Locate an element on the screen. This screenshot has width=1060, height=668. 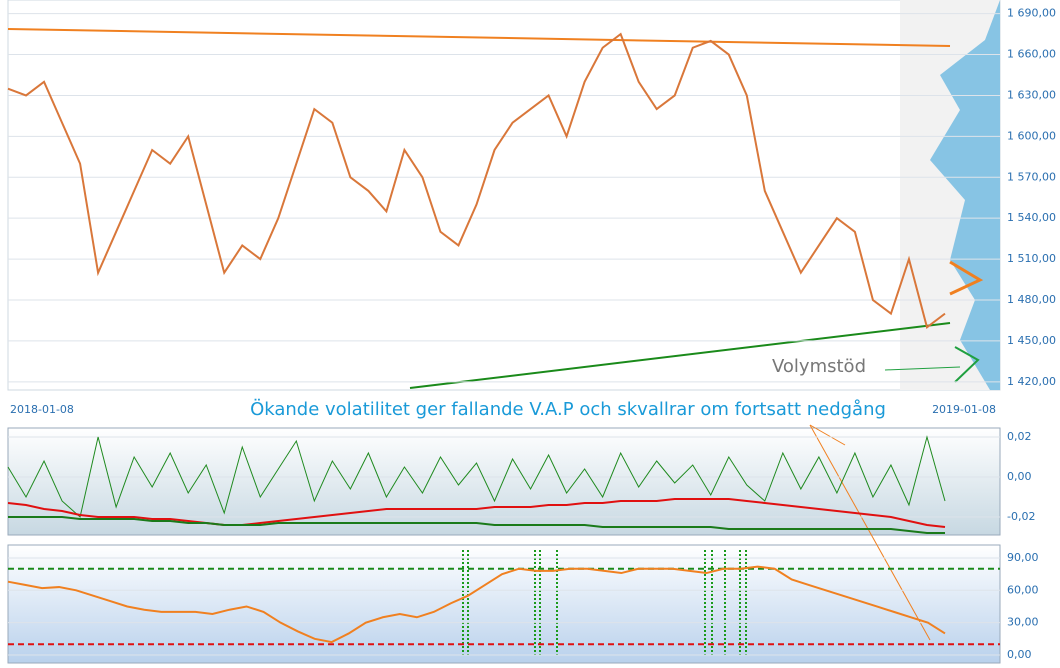
annotation: Volymstöd is located at coordinates (819, 366).